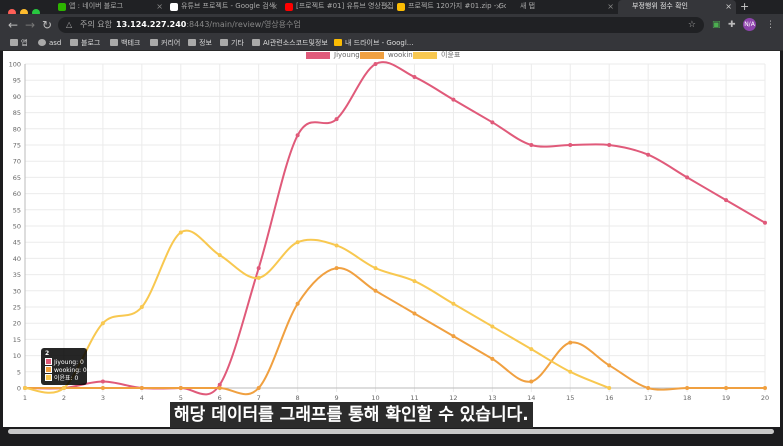 The width and height of the screenshot is (783, 446). Describe the element at coordinates (414, 397) in the screenshot. I see `x-tick-label: 11` at that location.